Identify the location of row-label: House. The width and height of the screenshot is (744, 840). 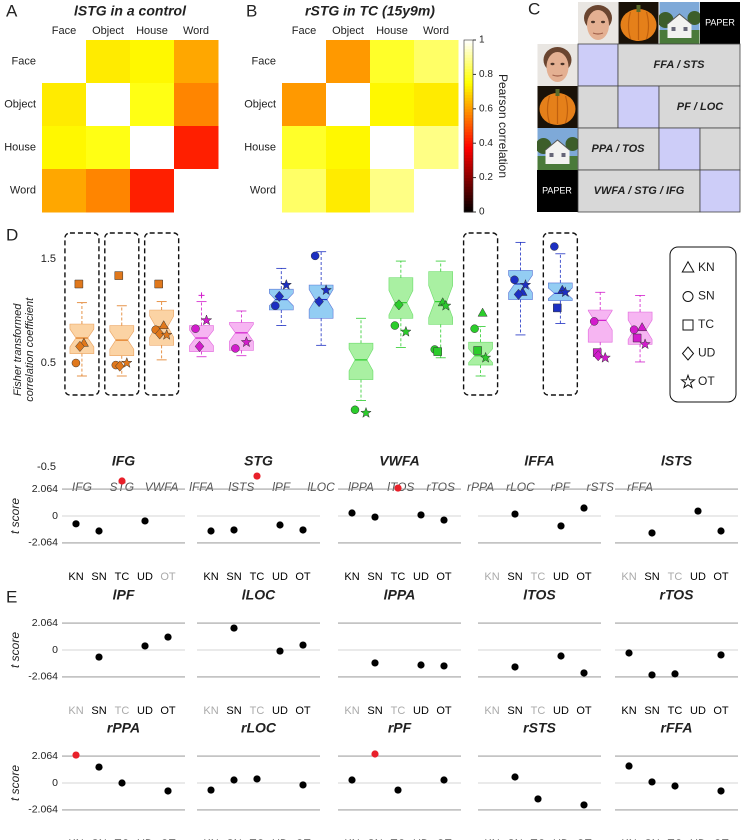
(260, 147).